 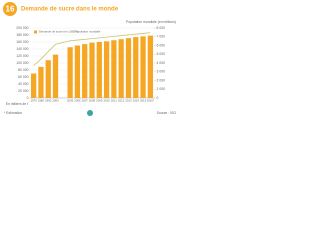 What do you see at coordinates (70, 101) in the screenshot?
I see `x-tick-label: 2005` at bounding box center [70, 101].